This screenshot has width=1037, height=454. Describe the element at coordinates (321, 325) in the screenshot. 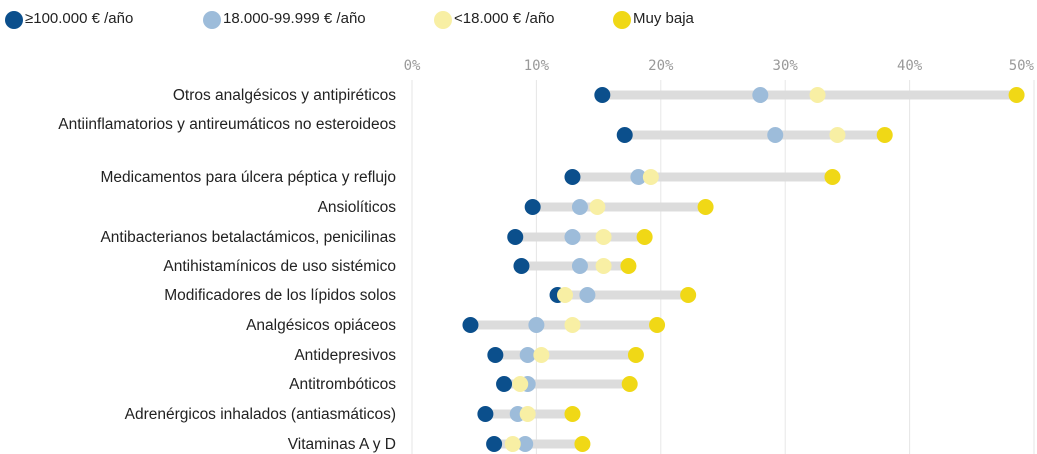

I see `category-label: Analgésicos opiáceos` at that location.